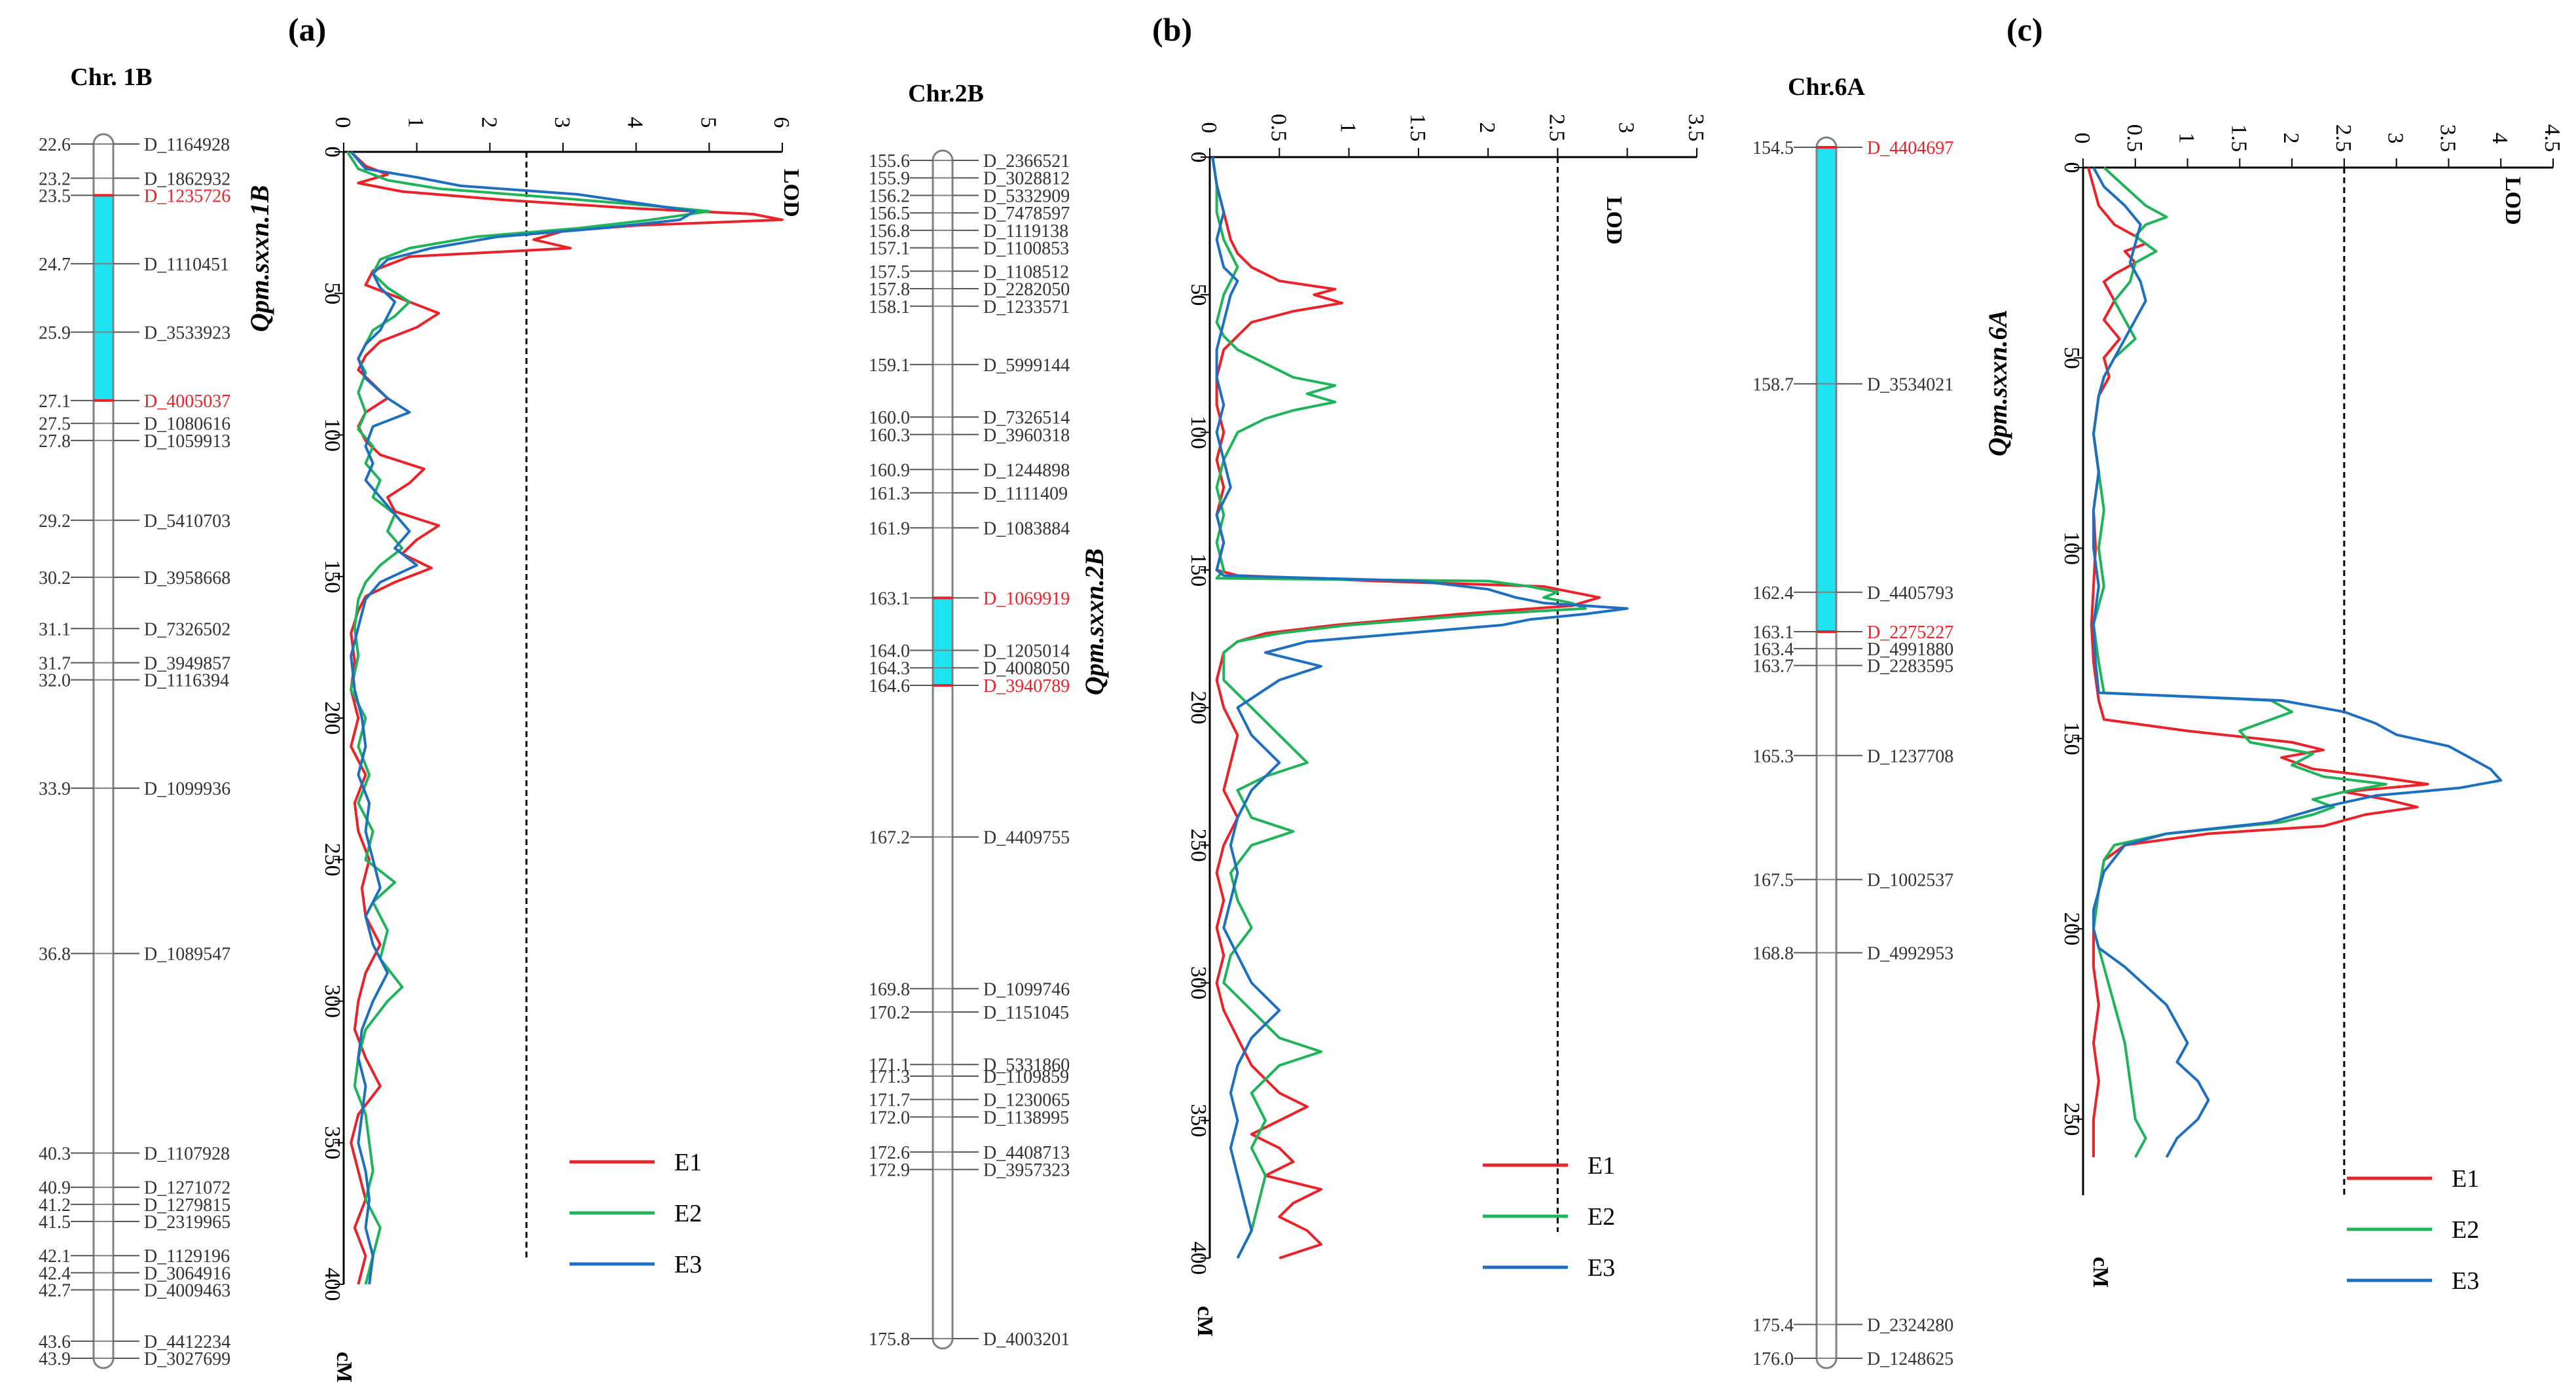 This screenshot has height=1391, width=2576. What do you see at coordinates (187, 521) in the screenshot?
I see `marker-name: D_5410703` at bounding box center [187, 521].